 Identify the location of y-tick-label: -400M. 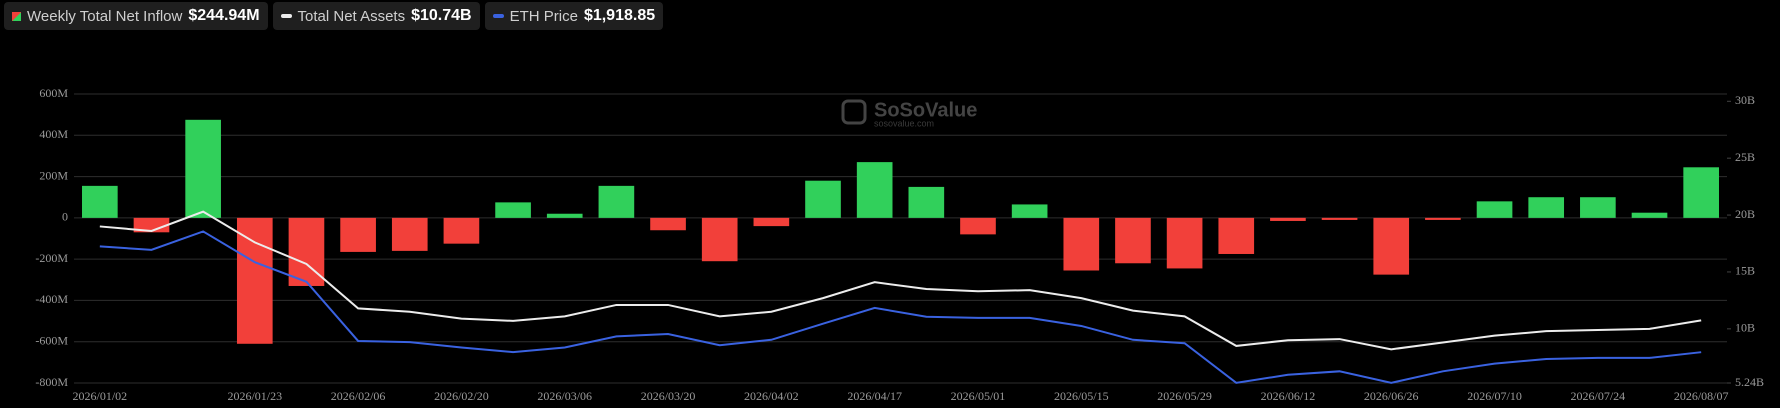
(51, 299).